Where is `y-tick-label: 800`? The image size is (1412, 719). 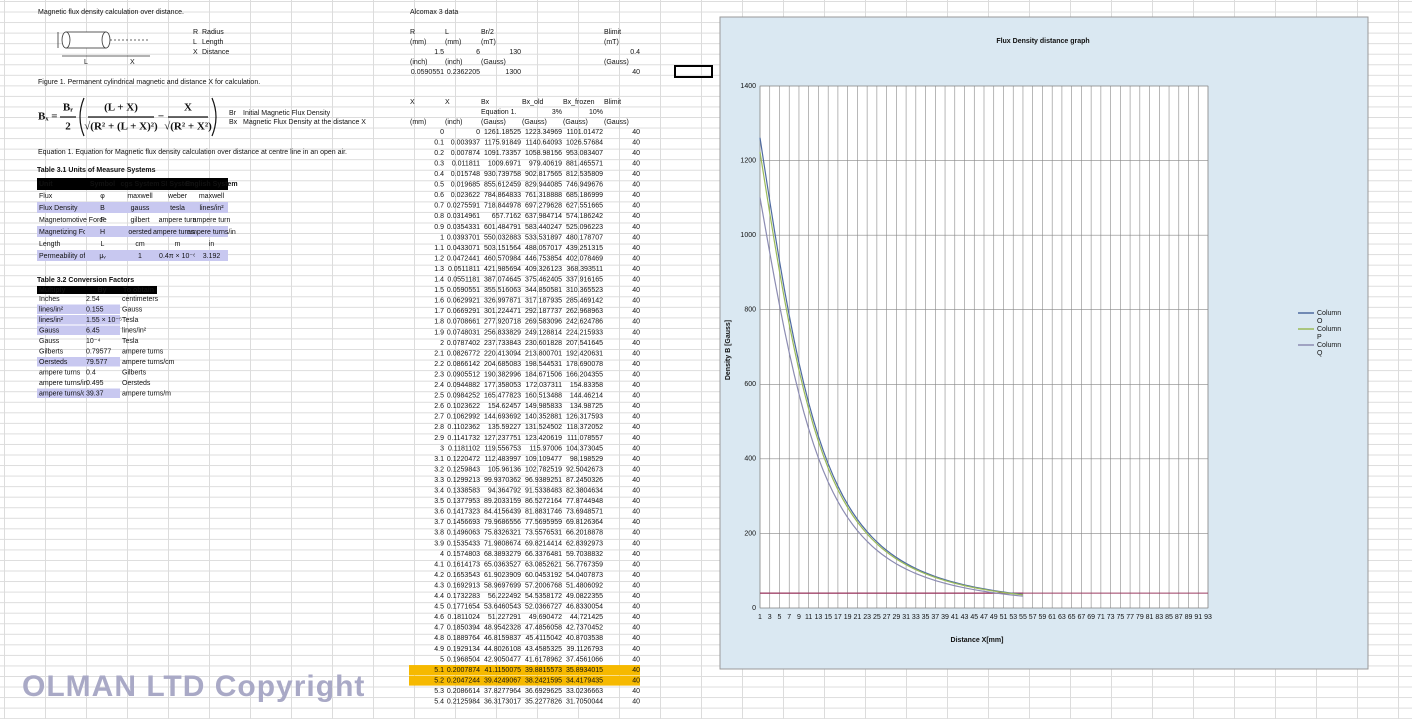
y-tick-label: 800 is located at coordinates (750, 310).